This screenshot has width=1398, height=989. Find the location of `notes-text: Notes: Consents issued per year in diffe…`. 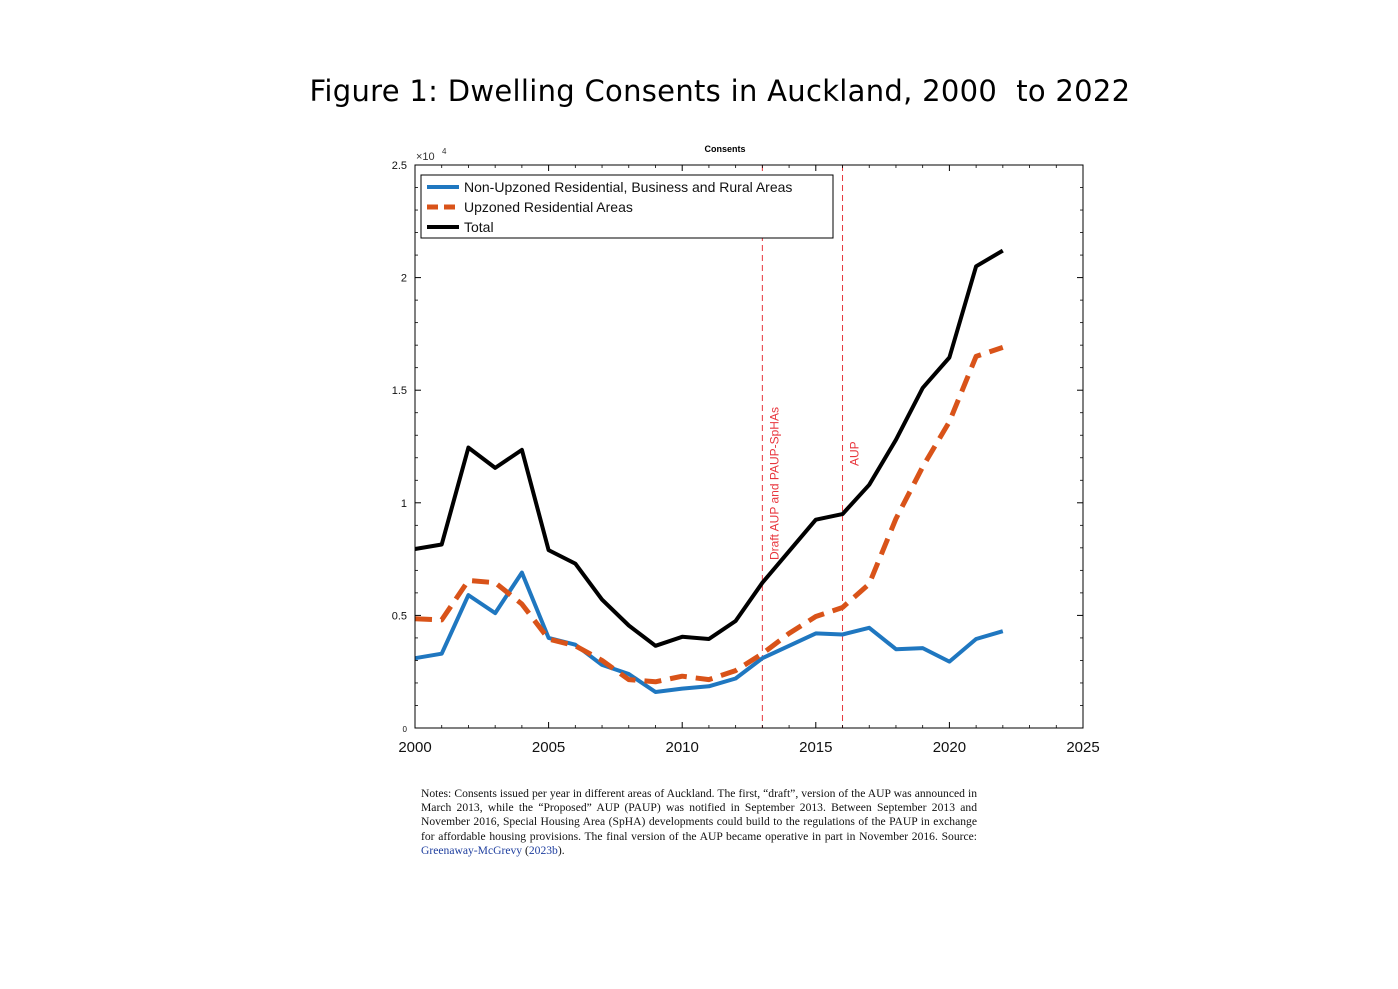

notes-text: Notes: Consents issued per year in diffe… is located at coordinates (699, 815).